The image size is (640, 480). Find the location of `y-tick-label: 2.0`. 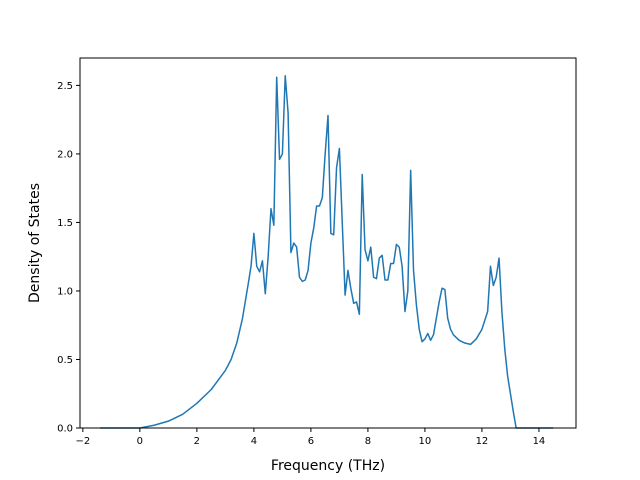

y-tick-label: 2.0 is located at coordinates (65, 154).